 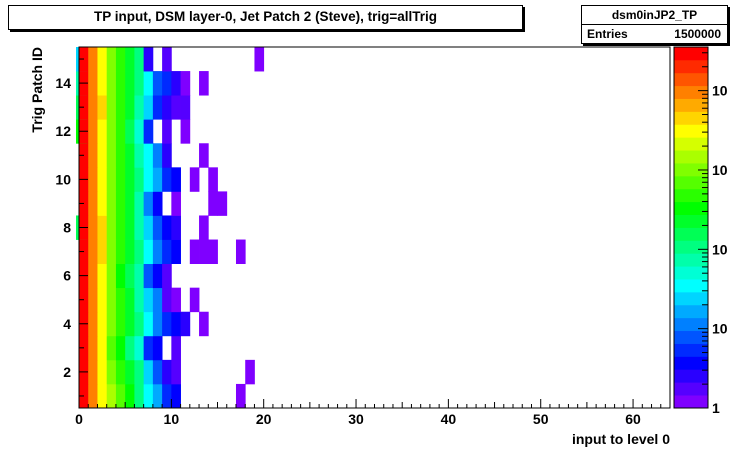 What do you see at coordinates (63, 131) in the screenshot?
I see `y-tick-label: 12` at bounding box center [63, 131].